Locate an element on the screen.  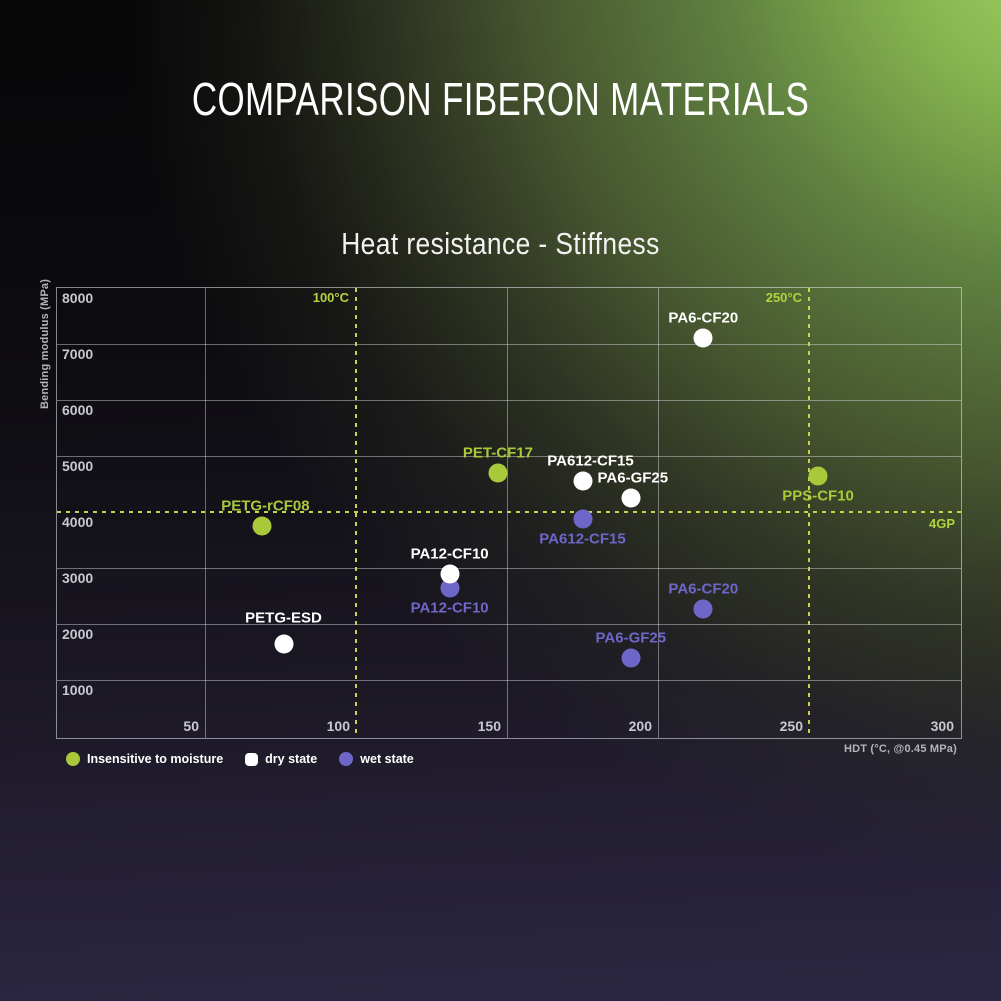
x-tick-label: 100 is located at coordinates (338, 726).